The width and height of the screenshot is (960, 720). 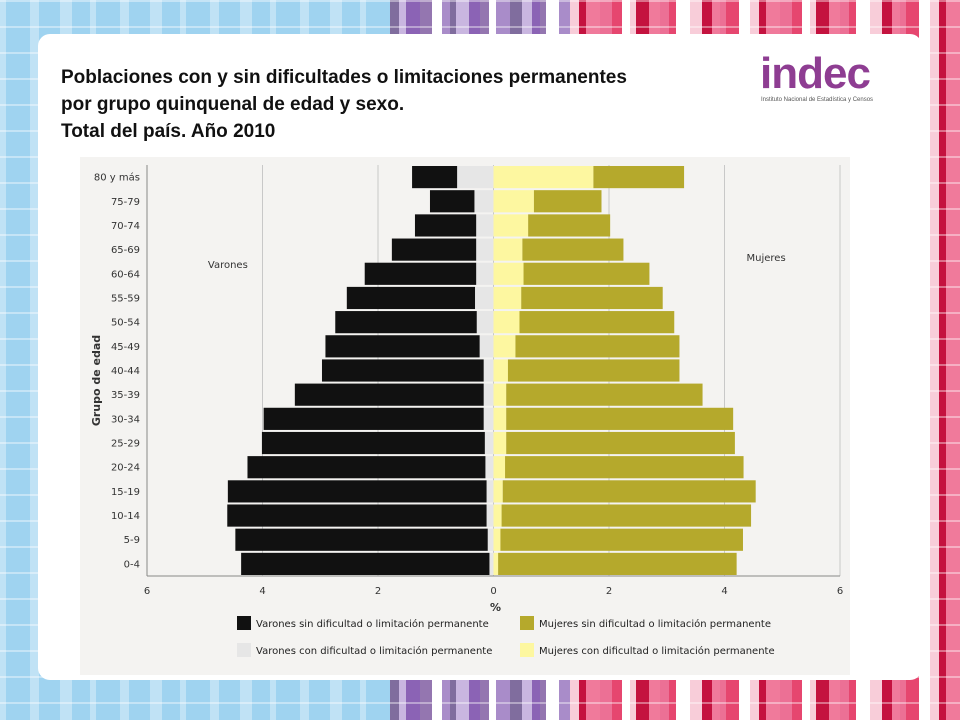 I want to click on y-axis-title: Grupo de edad, so click(x=96, y=380).